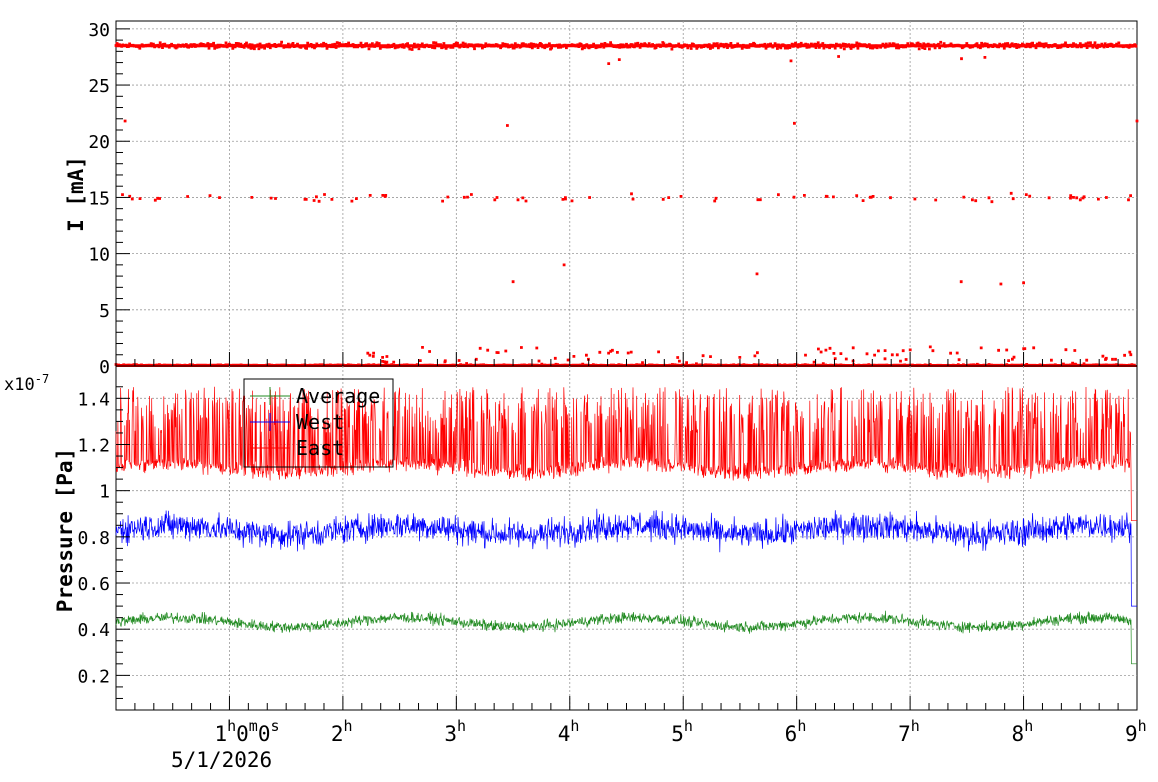 The width and height of the screenshot is (1158, 782). I want to click on legend-box, so click(318, 423).